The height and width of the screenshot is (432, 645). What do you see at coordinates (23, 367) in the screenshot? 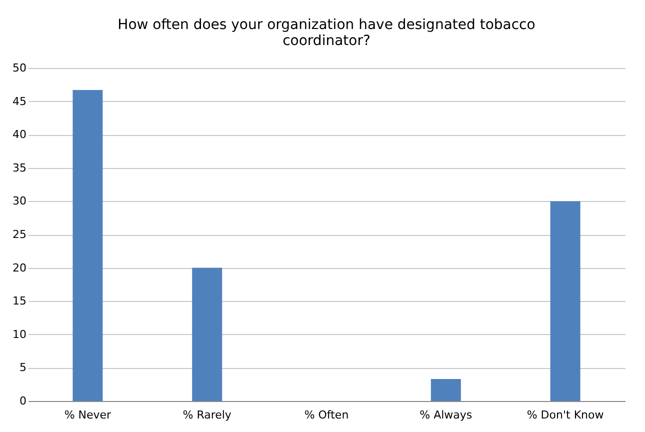
I see `y-tick-label: 5` at bounding box center [23, 367].